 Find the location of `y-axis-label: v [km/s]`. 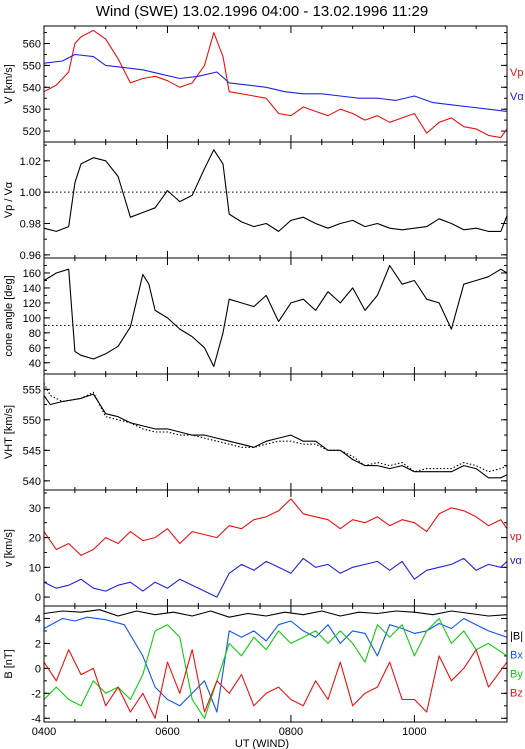

y-axis-label: v [km/s] is located at coordinates (9, 548).